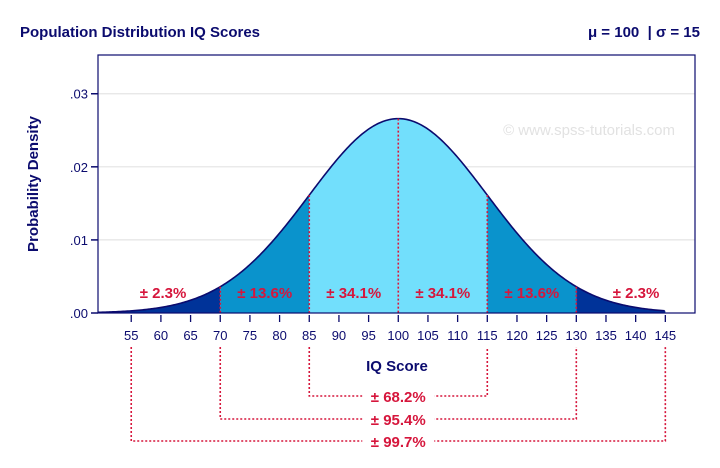  What do you see at coordinates (79, 313) in the screenshot?
I see `y-tick-label: .00` at bounding box center [79, 313].